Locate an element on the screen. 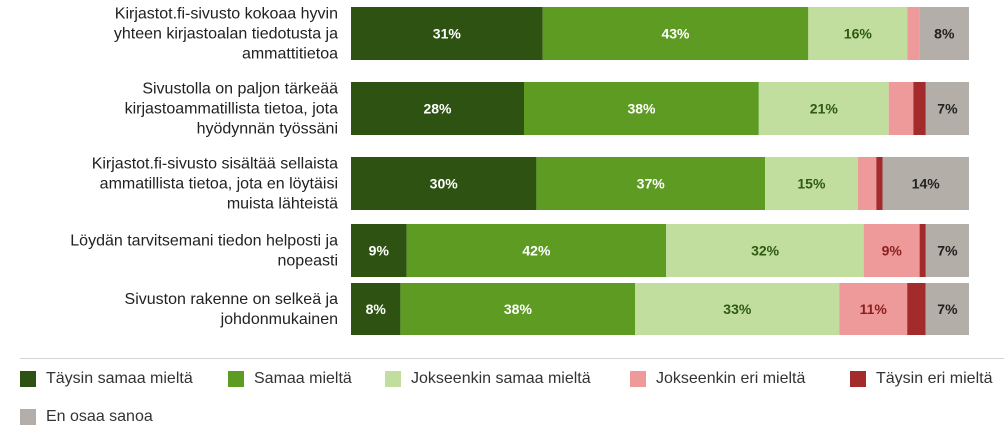 The height and width of the screenshot is (441, 1004). category-label: Kirjastot.fi-sivusto sisältää sellaista is located at coordinates (215, 164).